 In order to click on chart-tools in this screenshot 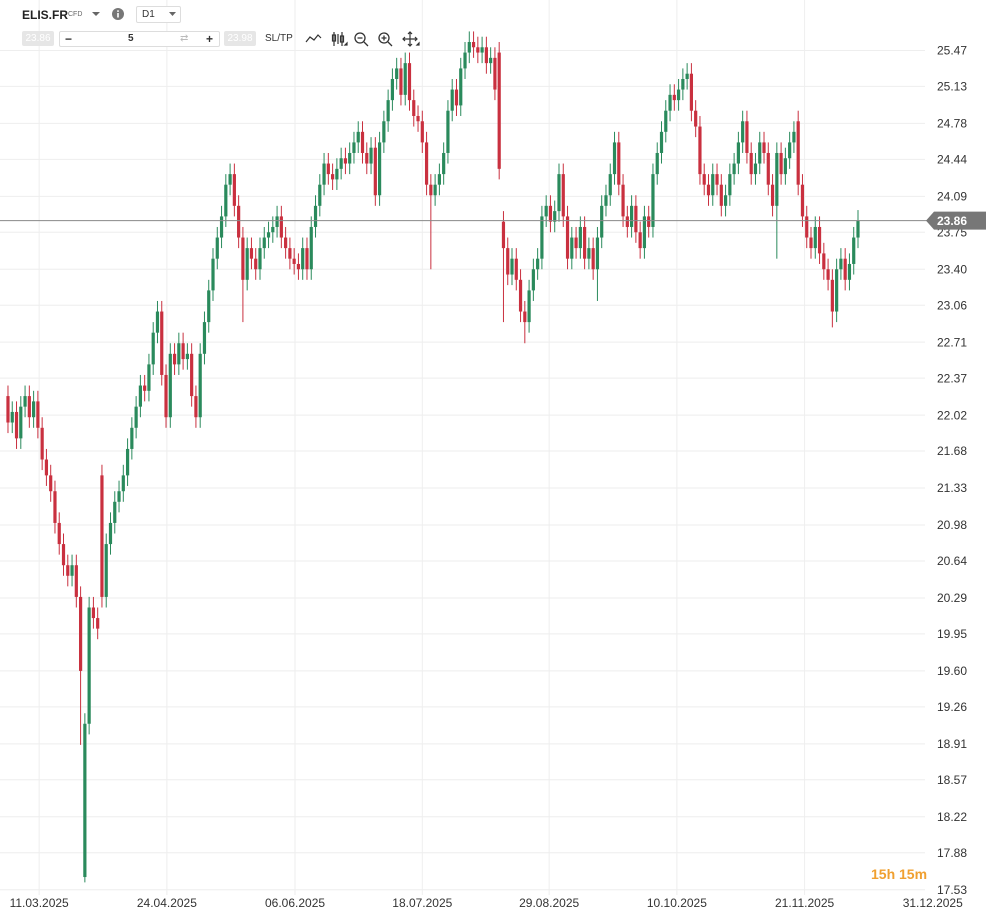, I will do `click(362, 39)`.